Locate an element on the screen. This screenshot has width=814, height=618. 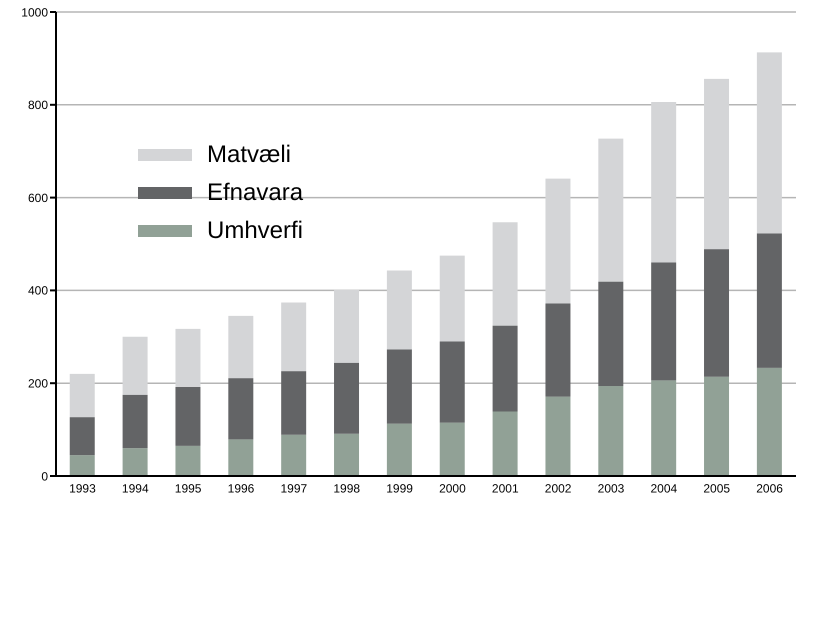
x-tick-label: 2000 is located at coordinates (452, 489).